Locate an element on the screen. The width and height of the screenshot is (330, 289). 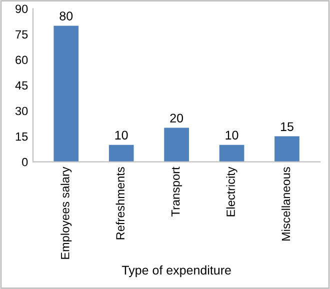
y-tick-label: 90 is located at coordinates (22, 9).